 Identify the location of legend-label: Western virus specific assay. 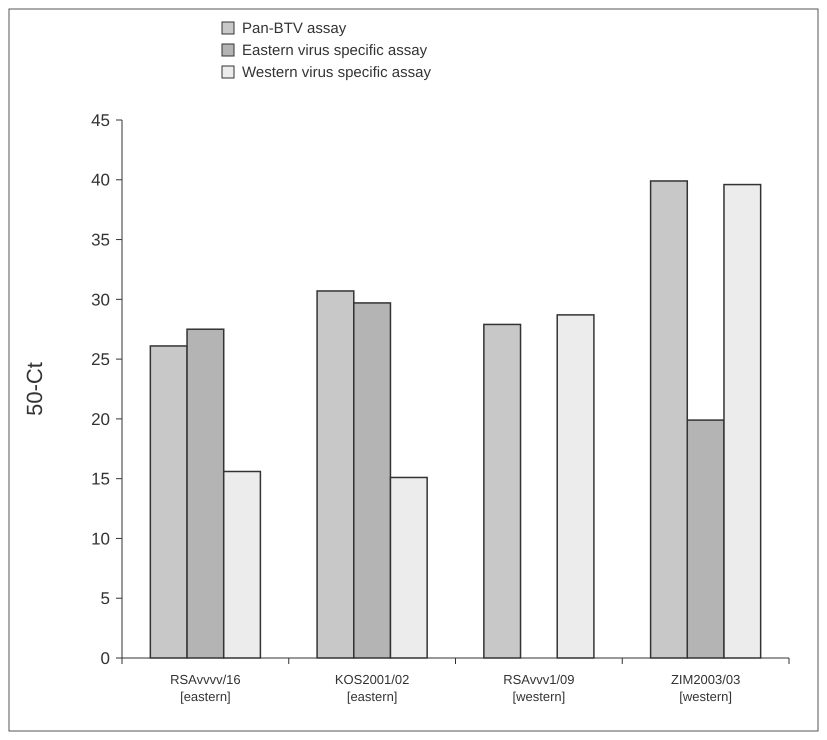
(337, 72).